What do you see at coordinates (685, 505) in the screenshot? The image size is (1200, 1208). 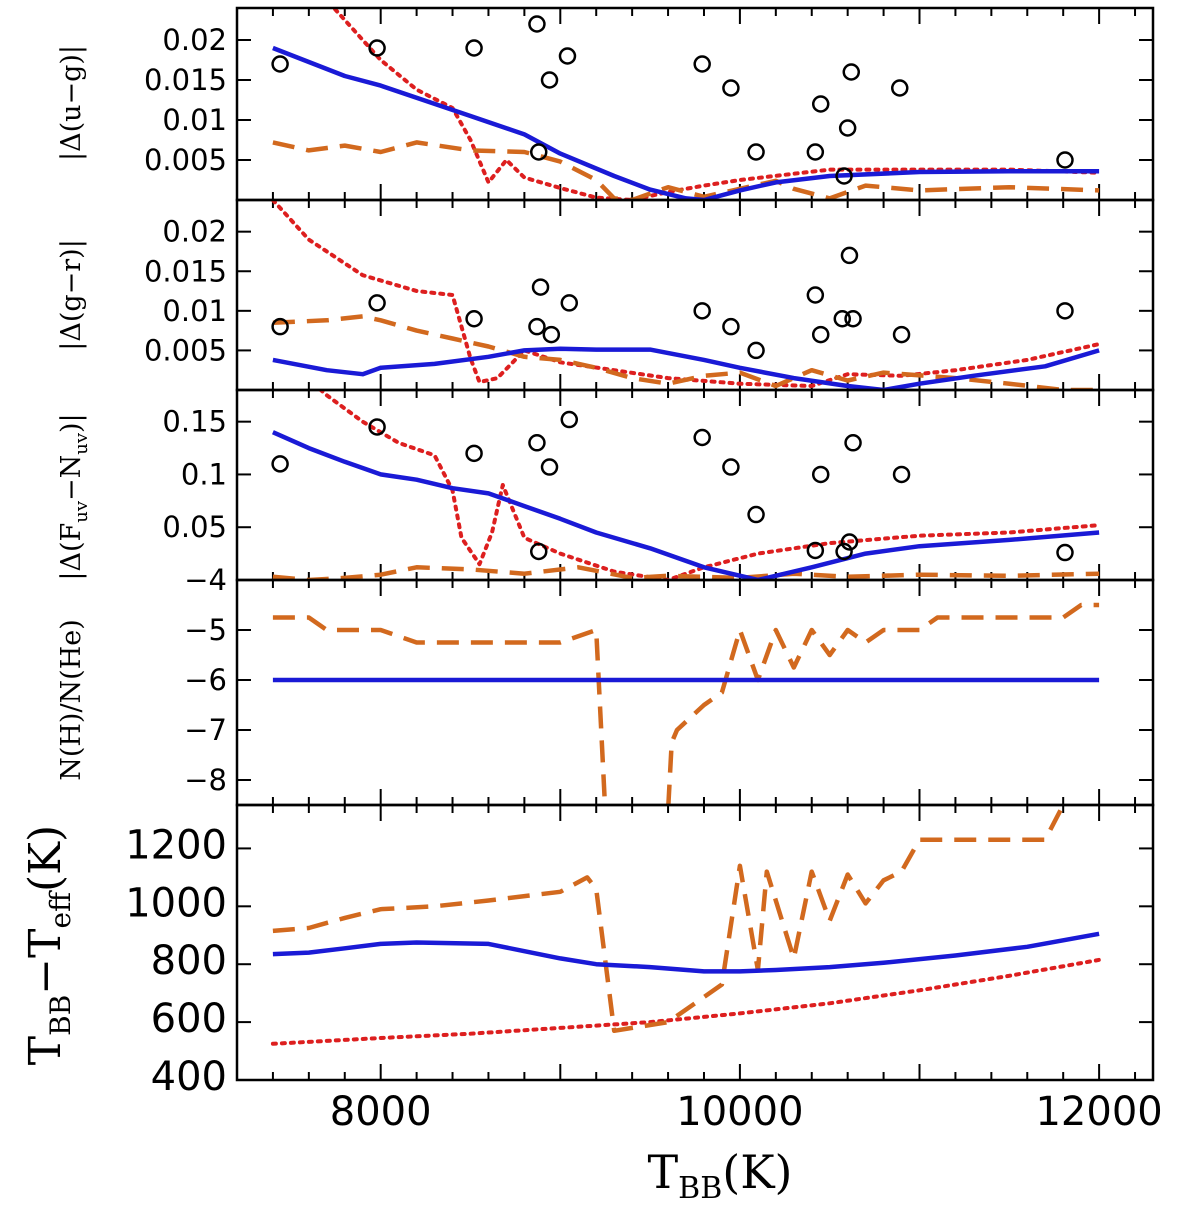 I see `series-solid-duv` at bounding box center [685, 505].